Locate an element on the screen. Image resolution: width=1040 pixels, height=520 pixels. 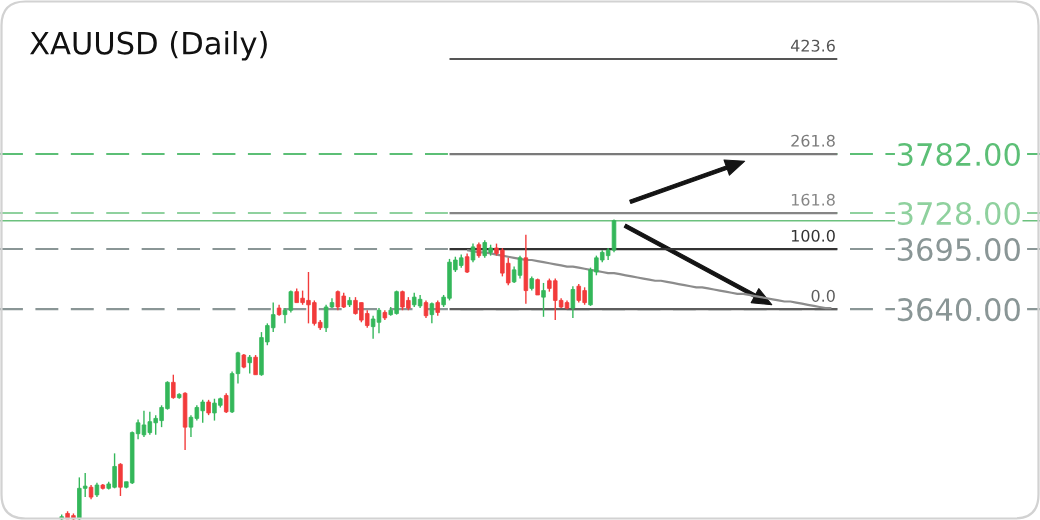
y-tick-label: 3728.00 is located at coordinates (958, 213).